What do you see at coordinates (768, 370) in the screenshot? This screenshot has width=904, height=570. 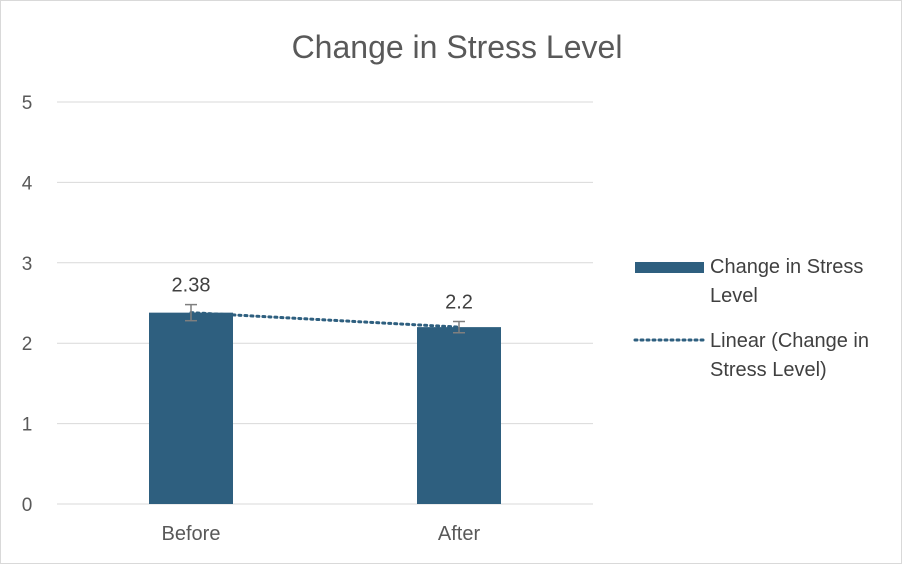 I see `legend-trend-label-line2: Stress Level)` at bounding box center [768, 370].